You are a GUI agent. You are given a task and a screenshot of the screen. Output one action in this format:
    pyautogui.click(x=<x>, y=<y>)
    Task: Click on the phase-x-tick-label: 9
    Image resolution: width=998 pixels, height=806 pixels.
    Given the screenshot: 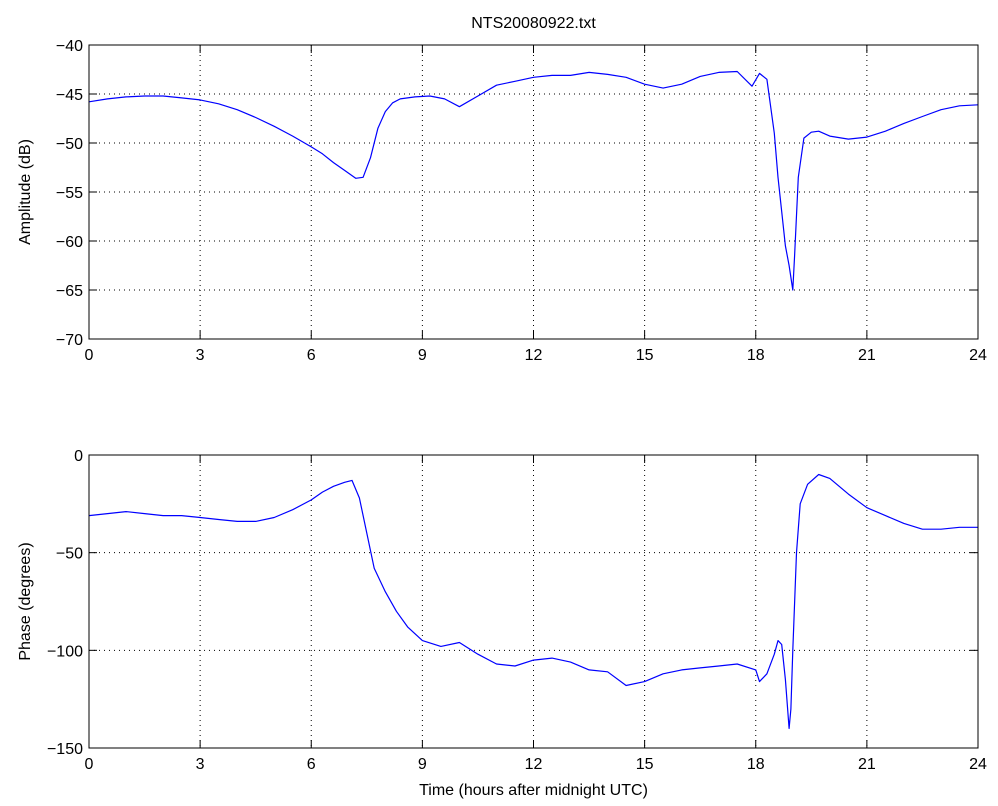 What is the action you would take?
    pyautogui.click(x=422, y=764)
    